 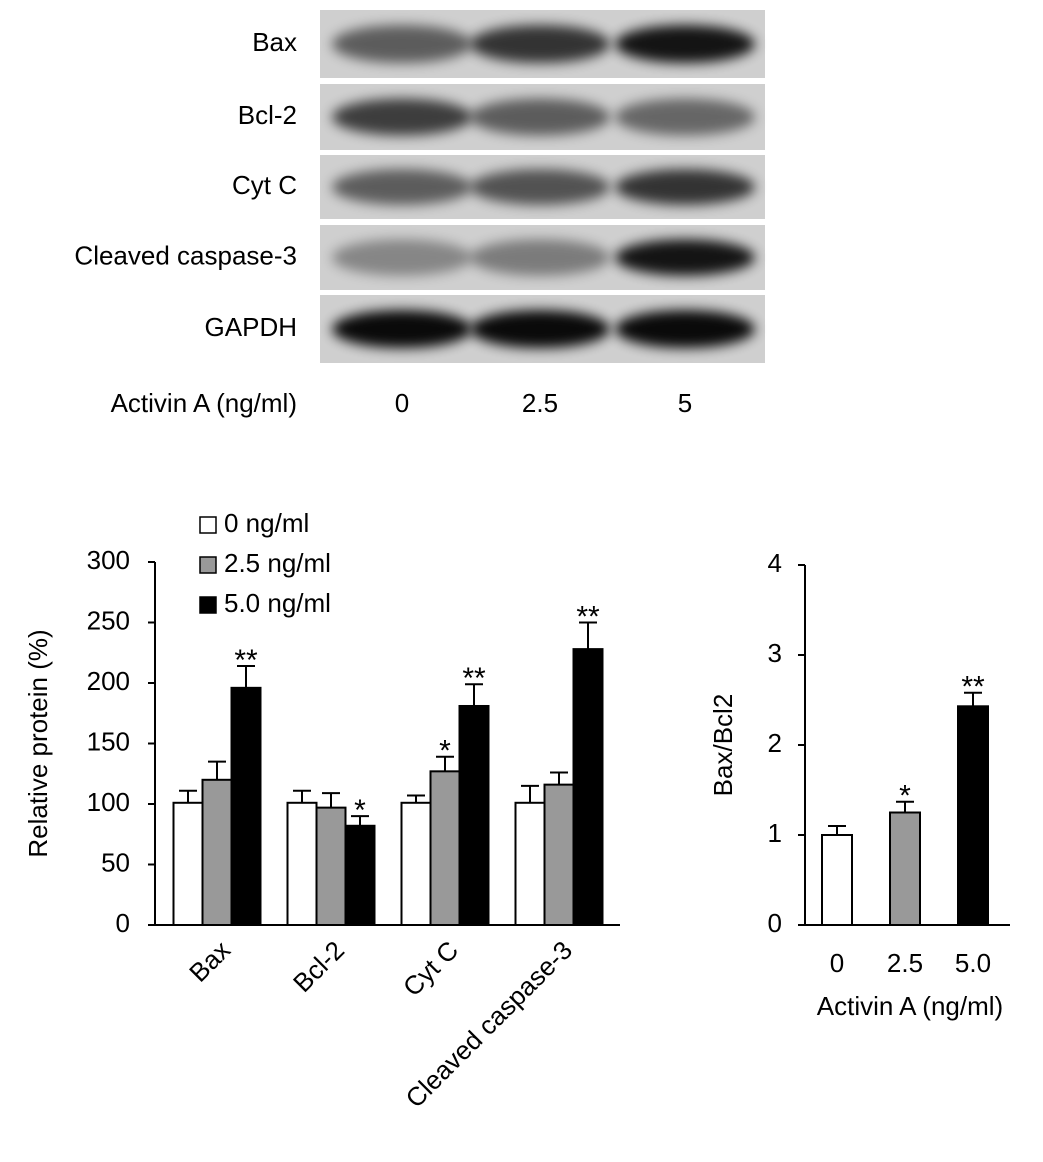 I want to click on y-tick-label: 1, so click(x=775, y=833).